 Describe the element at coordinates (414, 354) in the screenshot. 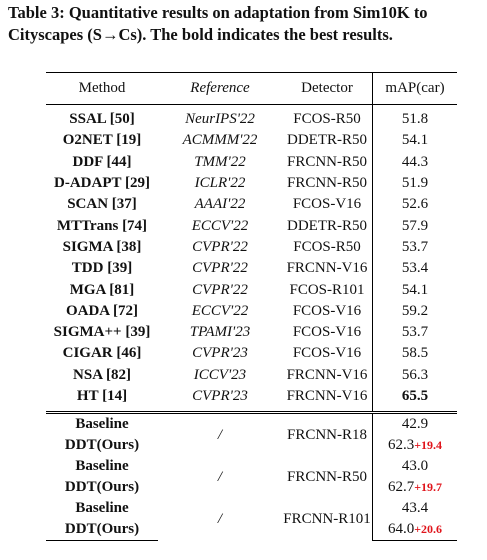

I see `table-cell: 58.5` at that location.